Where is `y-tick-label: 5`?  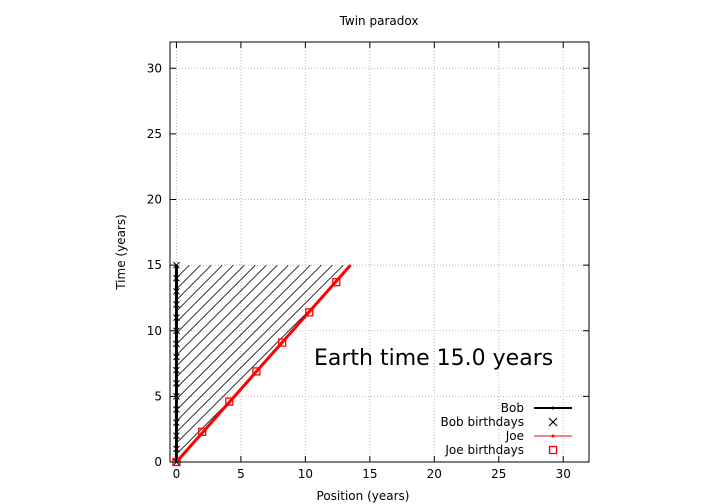
y-tick-label: 5 is located at coordinates (158, 396).